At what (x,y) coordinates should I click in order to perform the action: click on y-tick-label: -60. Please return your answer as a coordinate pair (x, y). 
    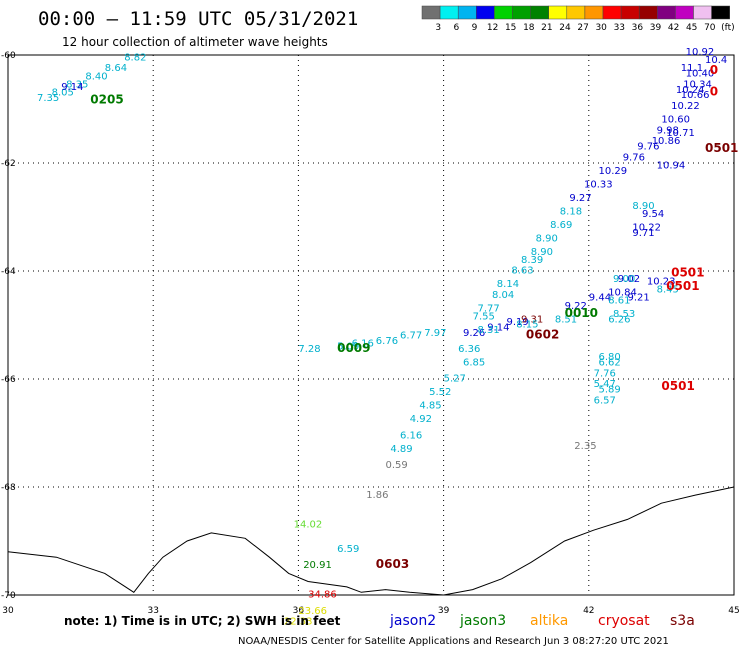
    Looking at the image, I should click on (8, 56).